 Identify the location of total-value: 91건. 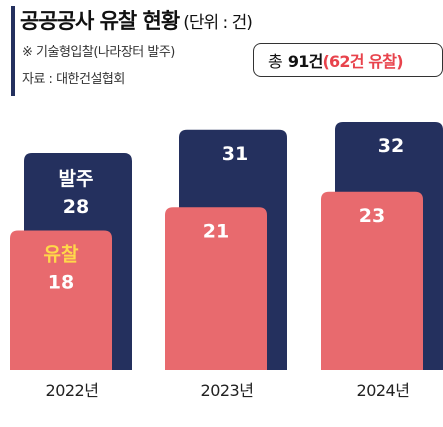
(305, 61).